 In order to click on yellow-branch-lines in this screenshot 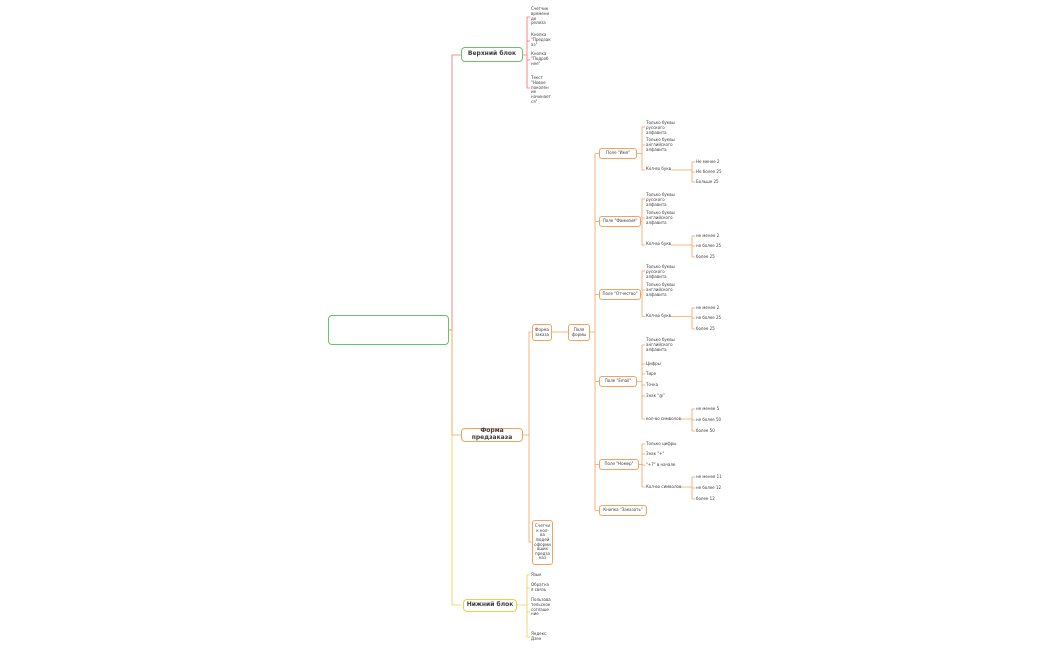, I will do `click(489, 483)`.